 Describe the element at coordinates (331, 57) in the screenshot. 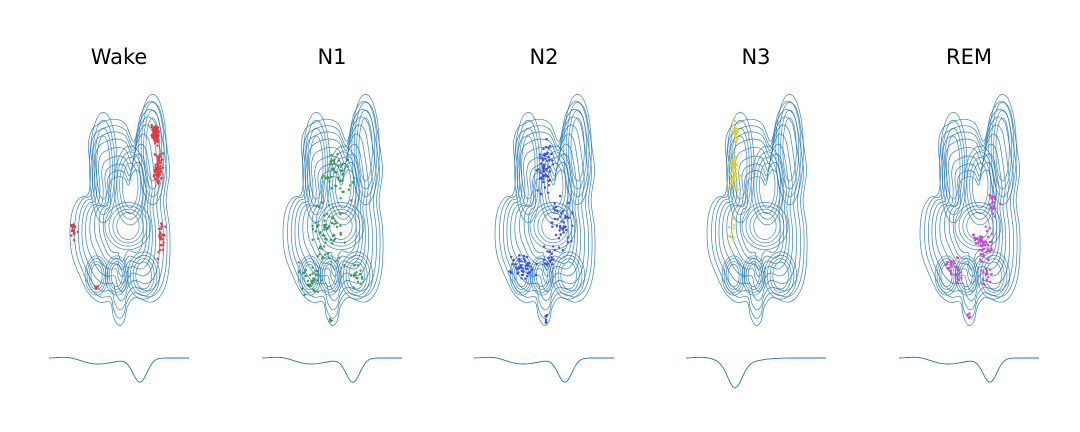

I see `panel-title-n1: N1` at that location.